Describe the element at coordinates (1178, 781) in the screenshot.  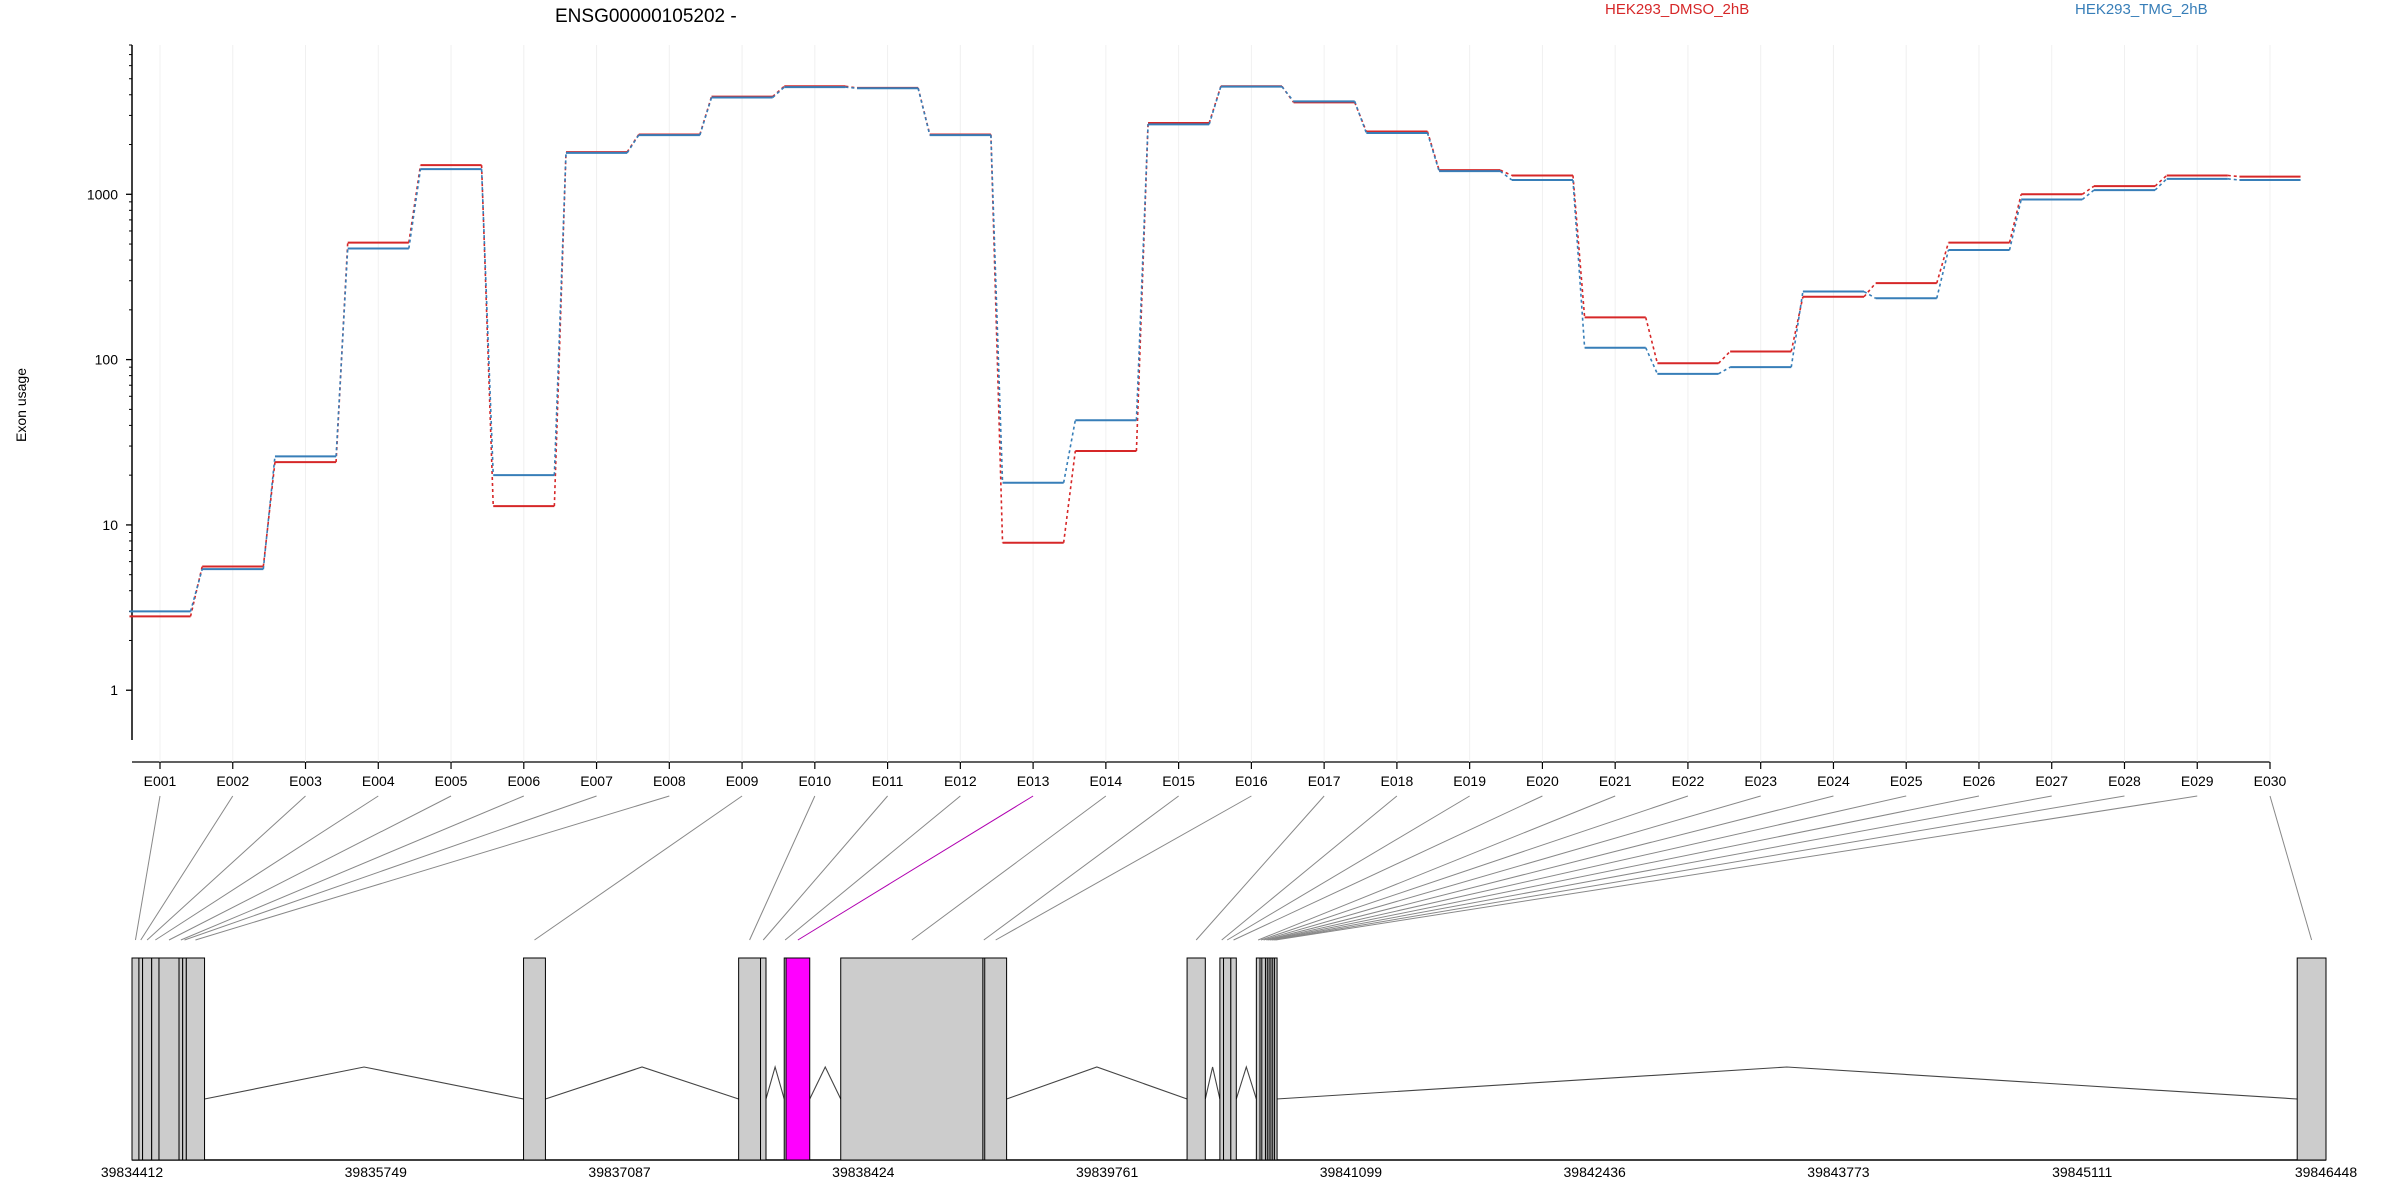
I see `x-tick-label: E015` at that location.